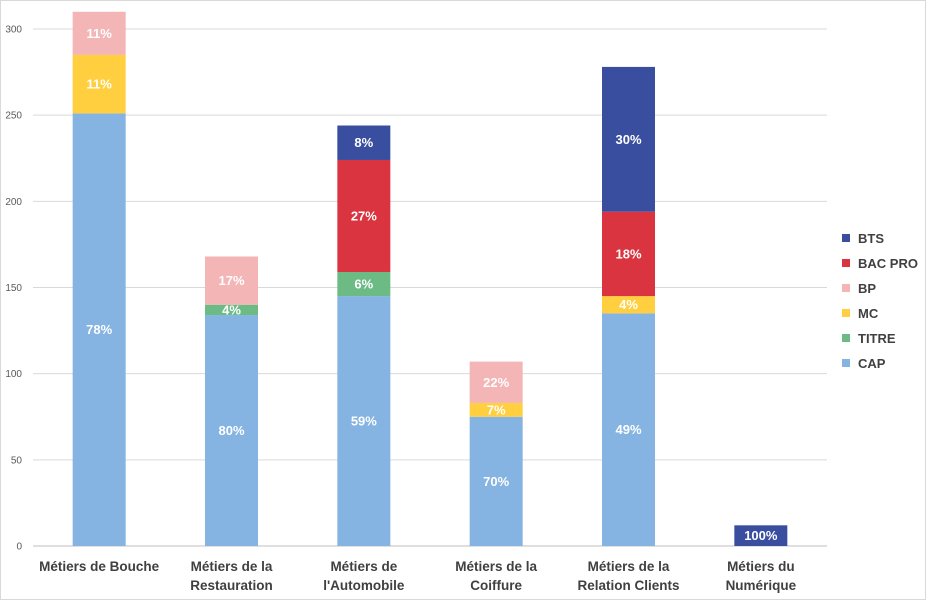 This screenshot has height=601, width=926. I want to click on data-label: 6%, so click(363, 284).